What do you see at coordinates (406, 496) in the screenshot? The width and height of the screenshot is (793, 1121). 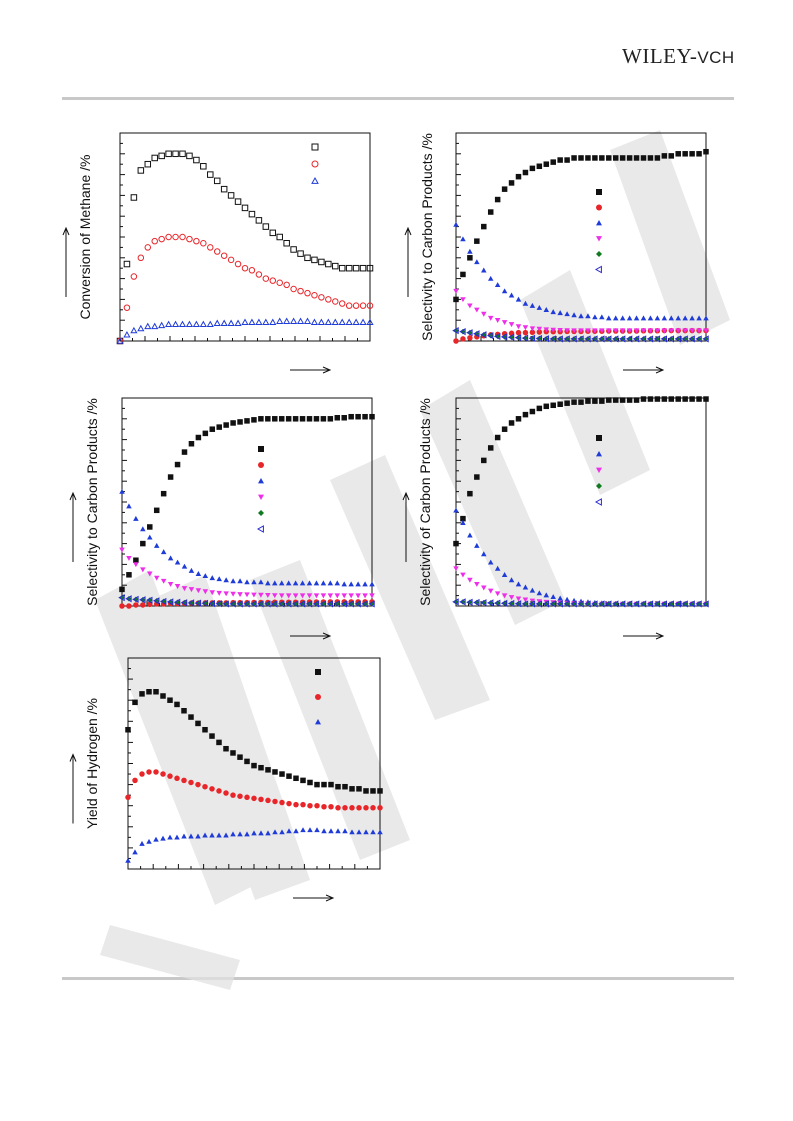 I see `y-axis-arrowhead` at bounding box center [406, 496].